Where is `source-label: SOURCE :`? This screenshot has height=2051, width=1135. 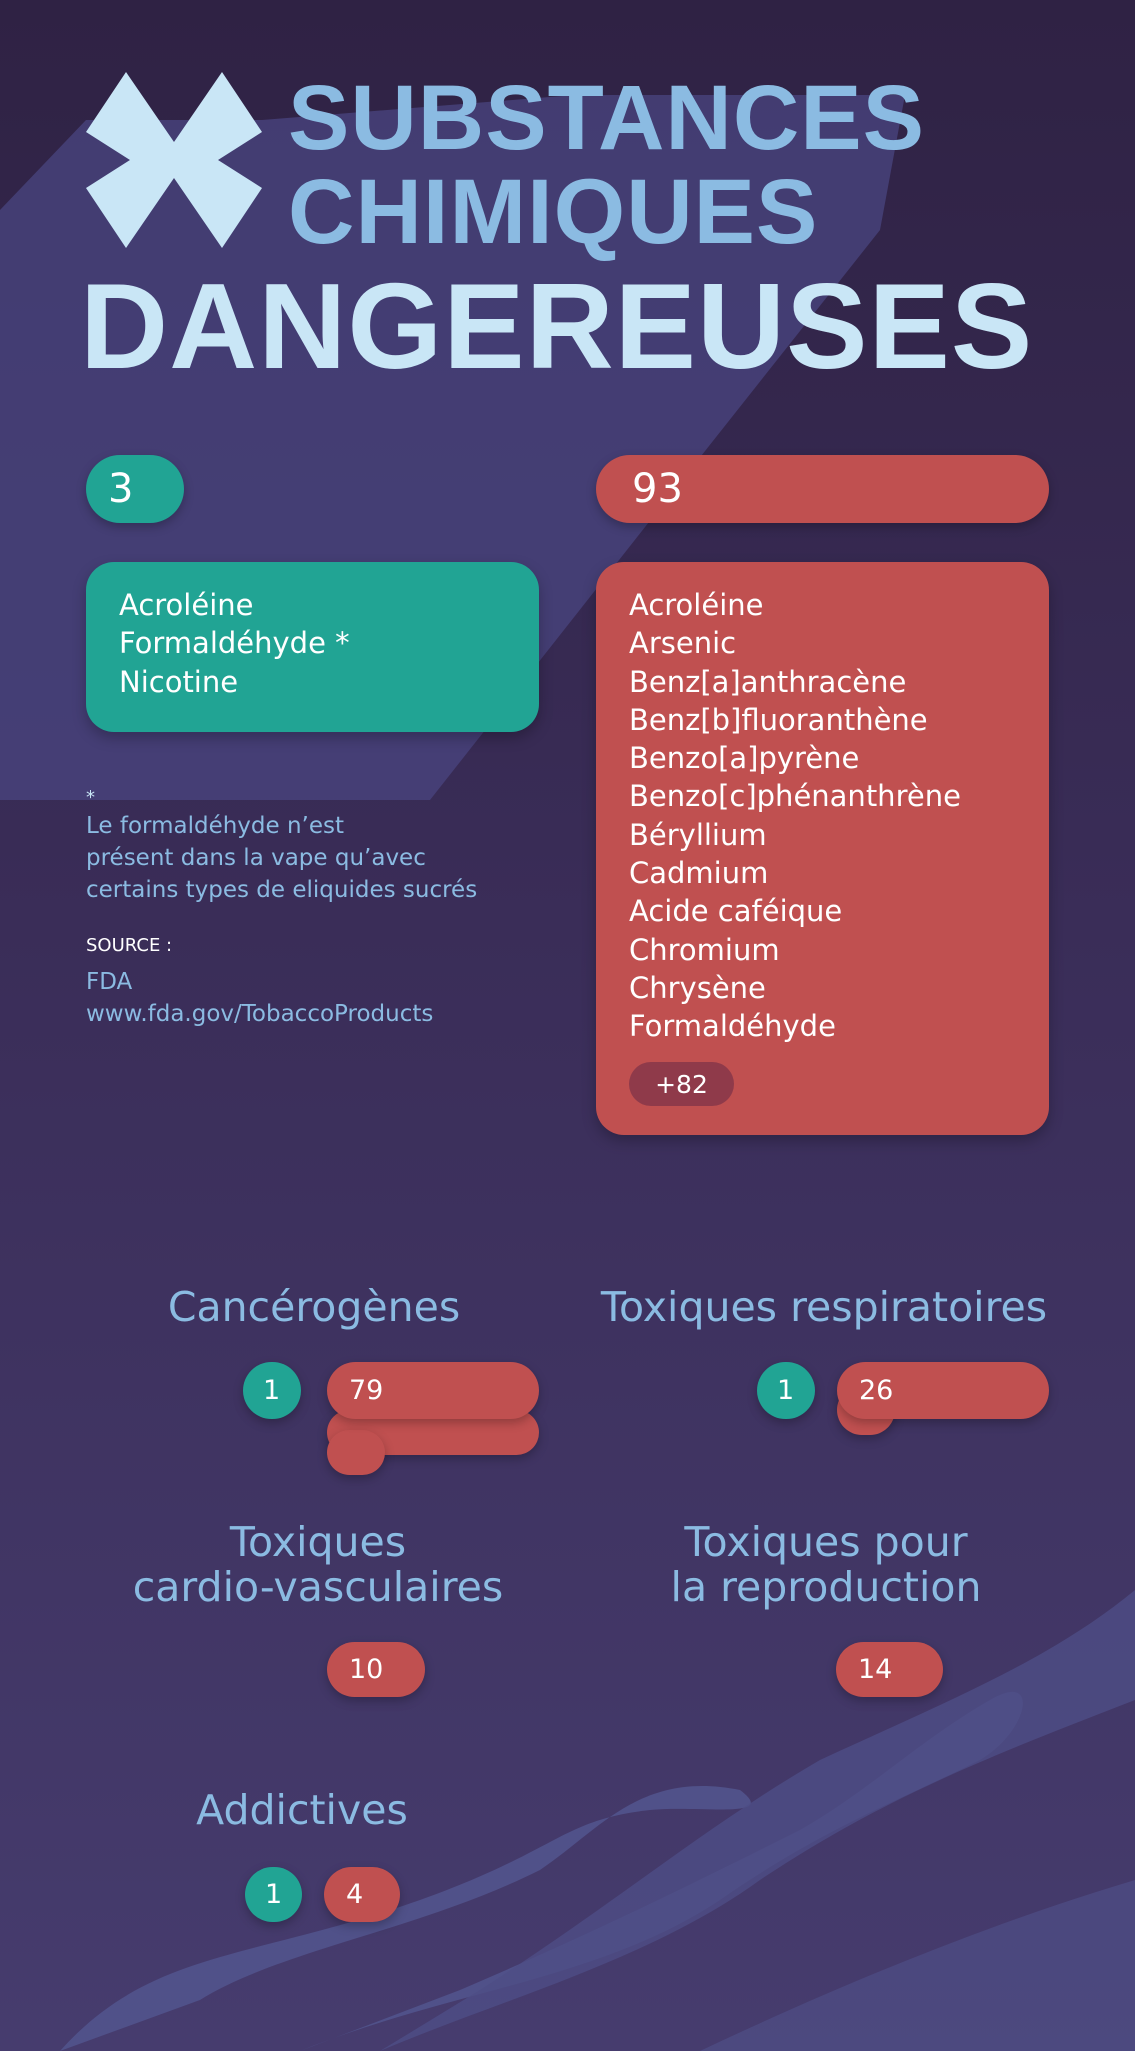
source-label: SOURCE : is located at coordinates (129, 945).